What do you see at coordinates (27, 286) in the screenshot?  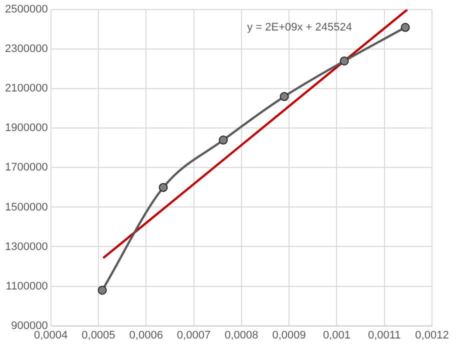 I see `y-tick-label: 1100000` at bounding box center [27, 286].